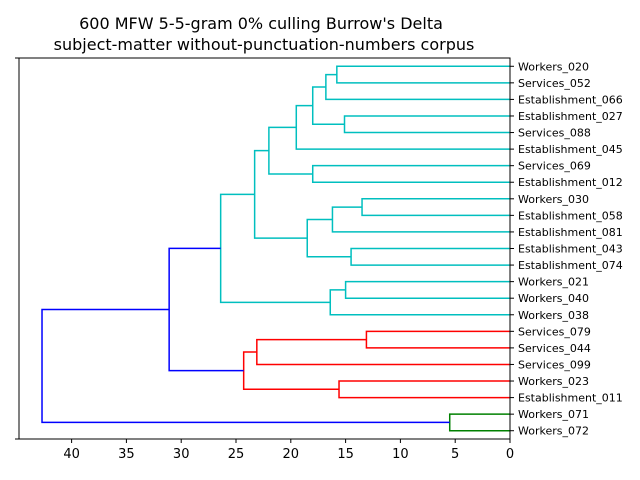 Image resolution: width=640 pixels, height=480 pixels. I want to click on leaf-label: Workers_072, so click(553, 431).